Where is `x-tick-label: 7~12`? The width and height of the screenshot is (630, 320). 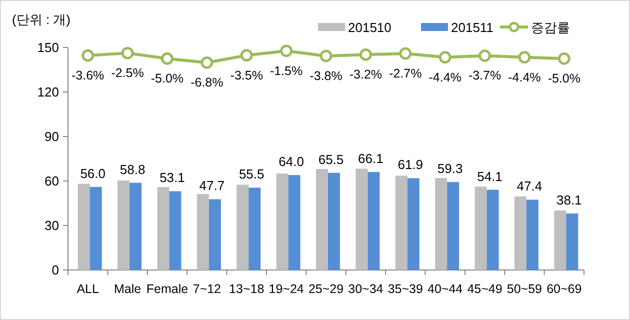 x-tick-label: 7~12 is located at coordinates (207, 289).